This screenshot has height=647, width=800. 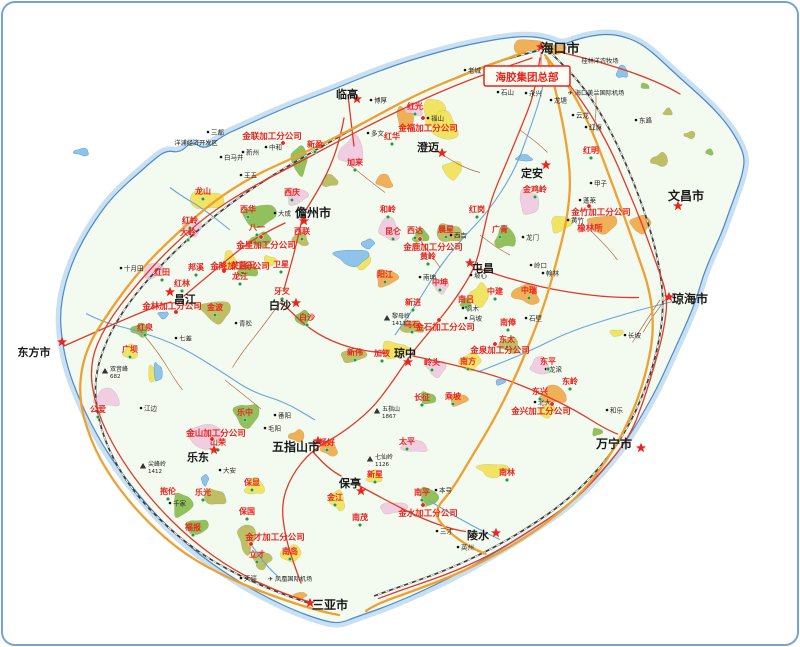 What do you see at coordinates (495, 291) in the screenshot?
I see `farm-label: 中建` at bounding box center [495, 291].